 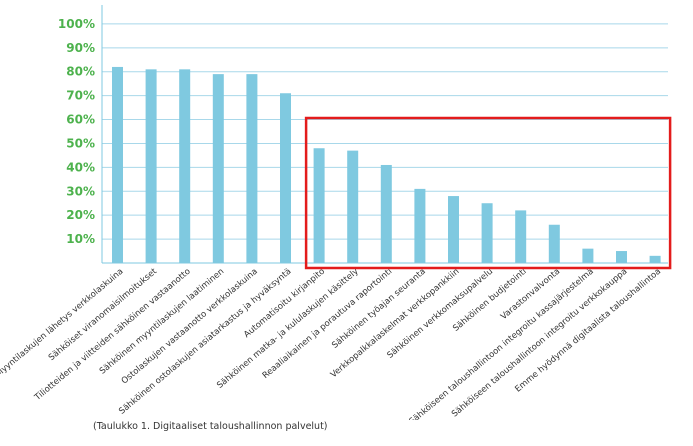 What do you see at coordinates (80, 48) in the screenshot?
I see `y-tick-label: 90%` at bounding box center [80, 48].